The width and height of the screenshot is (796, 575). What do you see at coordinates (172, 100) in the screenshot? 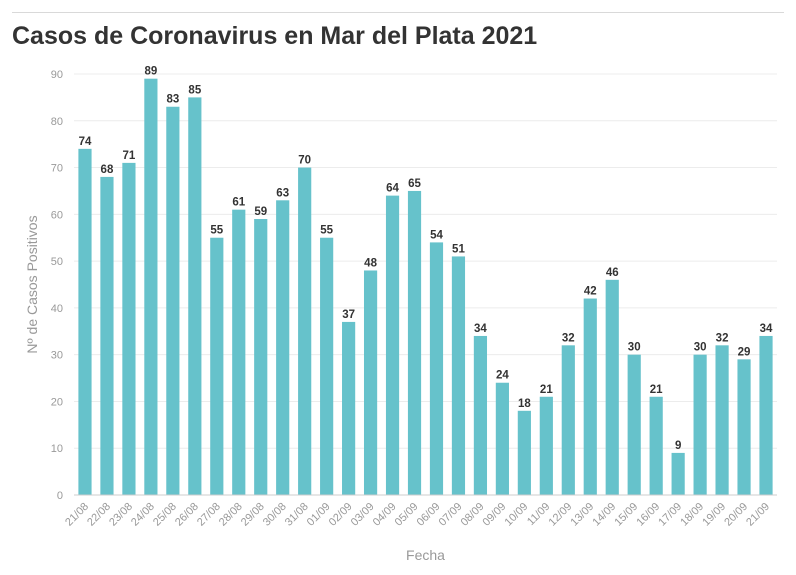
I see `data-label: 83` at bounding box center [172, 100].